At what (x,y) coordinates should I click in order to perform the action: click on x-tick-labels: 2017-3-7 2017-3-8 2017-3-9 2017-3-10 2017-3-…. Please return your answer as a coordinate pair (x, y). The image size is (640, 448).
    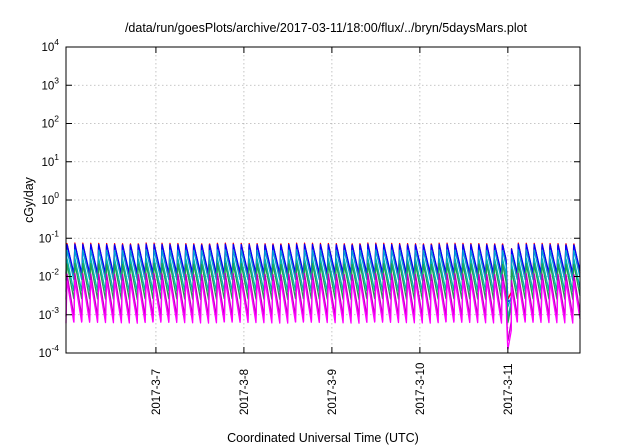
    Looking at the image, I should click on (333, 389).